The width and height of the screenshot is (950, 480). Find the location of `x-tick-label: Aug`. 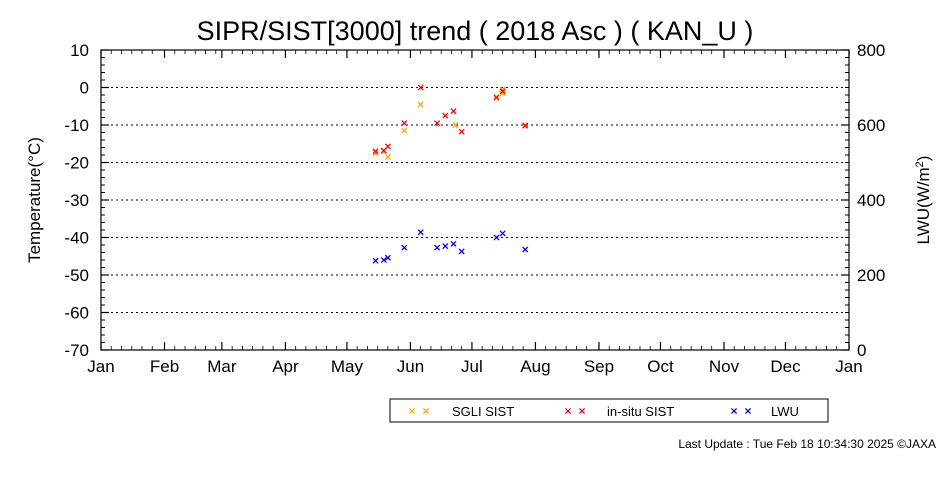

x-tick-label: Aug is located at coordinates (535, 366).